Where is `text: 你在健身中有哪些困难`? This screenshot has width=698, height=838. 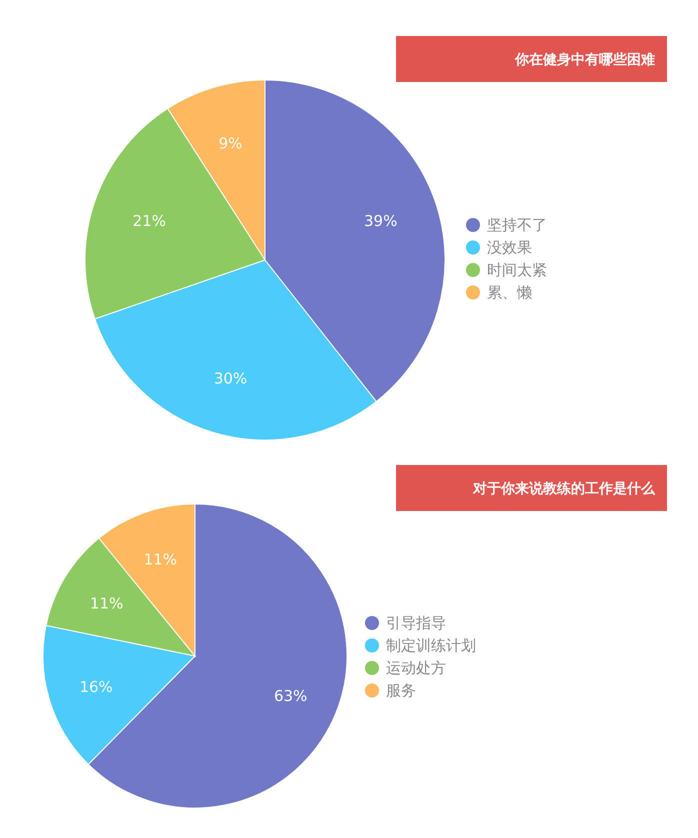 text: 你在健身中有哪些困难 is located at coordinates (584, 60).